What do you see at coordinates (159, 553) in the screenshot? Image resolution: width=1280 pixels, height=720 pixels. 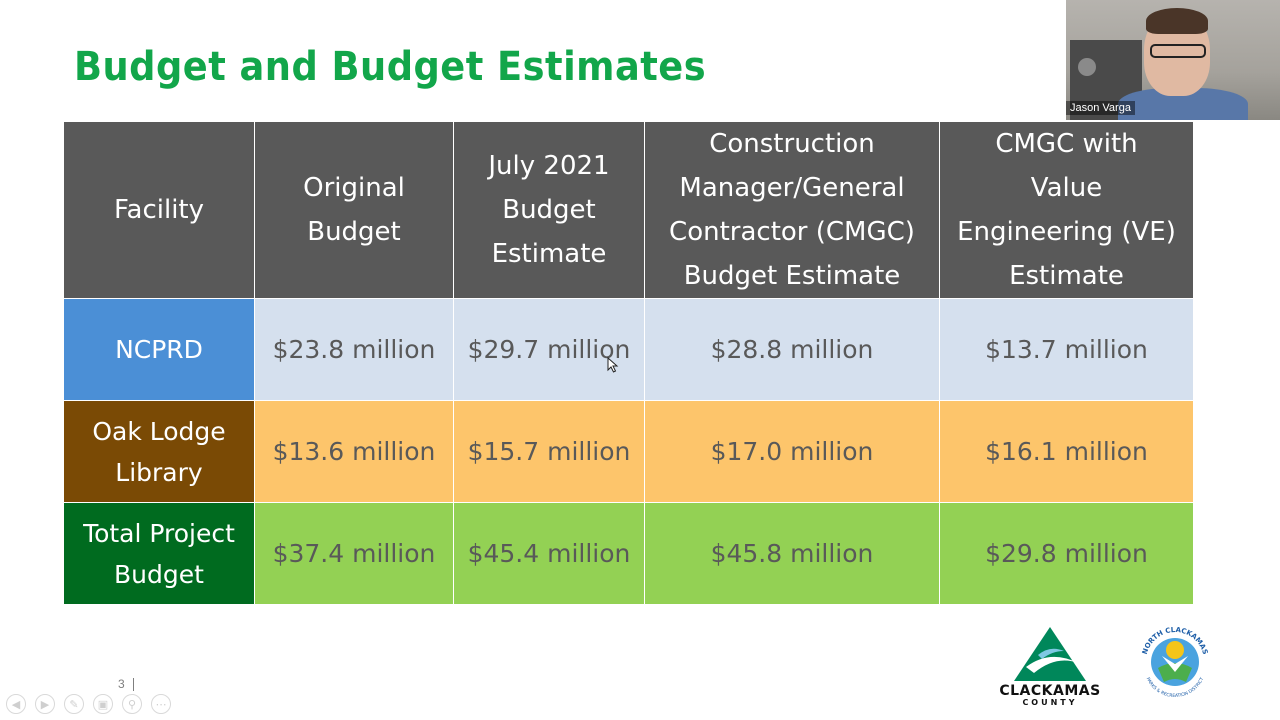 I see `row-label-total: Total Project Budget` at bounding box center [159, 553].